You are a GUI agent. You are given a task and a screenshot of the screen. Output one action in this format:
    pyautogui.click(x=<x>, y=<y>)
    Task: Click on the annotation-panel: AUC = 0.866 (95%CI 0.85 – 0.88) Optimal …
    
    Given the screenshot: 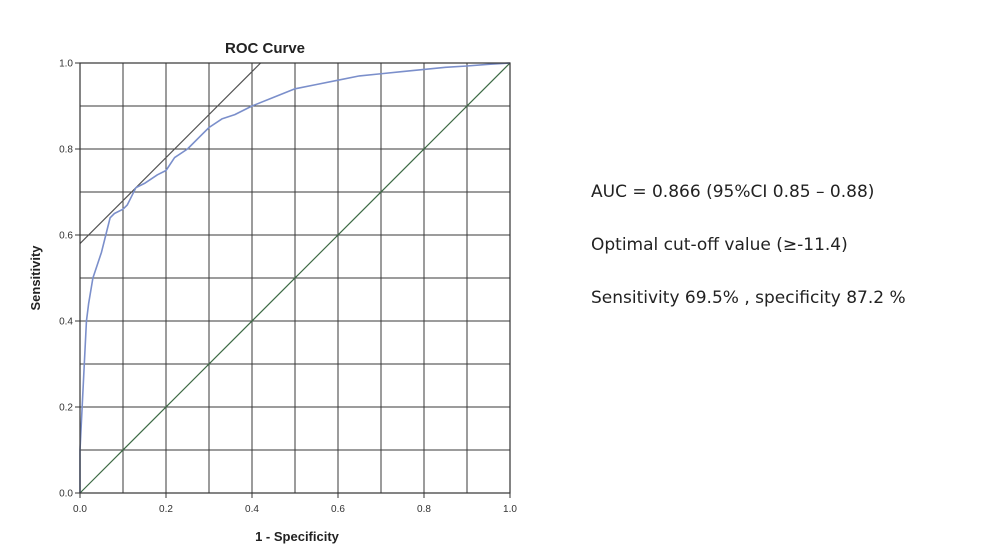 What is the action you would take?
    pyautogui.click(x=791, y=257)
    